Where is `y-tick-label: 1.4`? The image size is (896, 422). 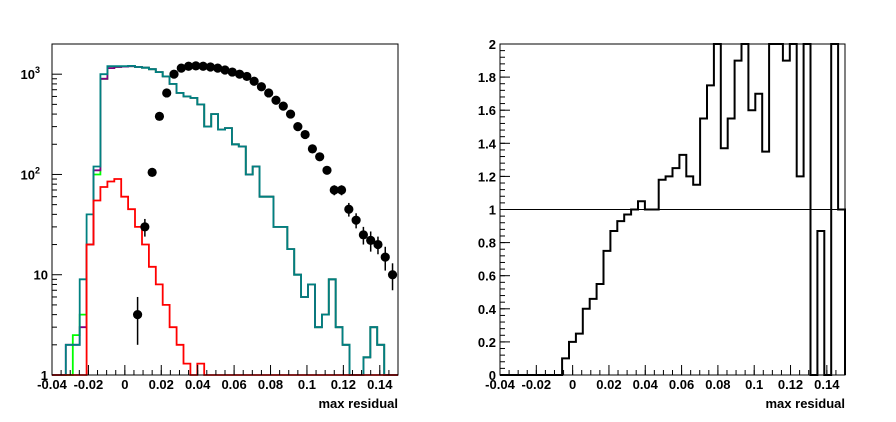 y-tick-label: 1.4 is located at coordinates (487, 143).